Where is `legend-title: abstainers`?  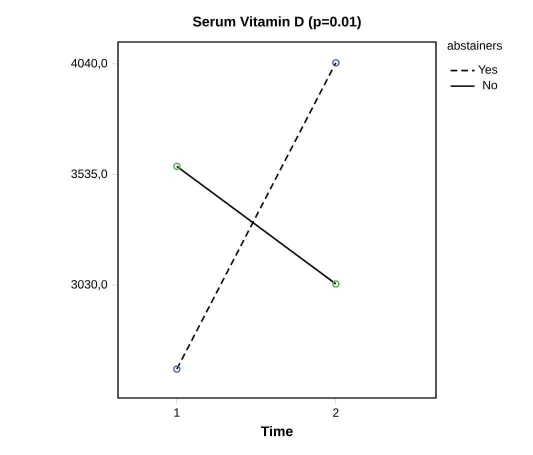
legend-title: abstainers is located at coordinates (475, 45).